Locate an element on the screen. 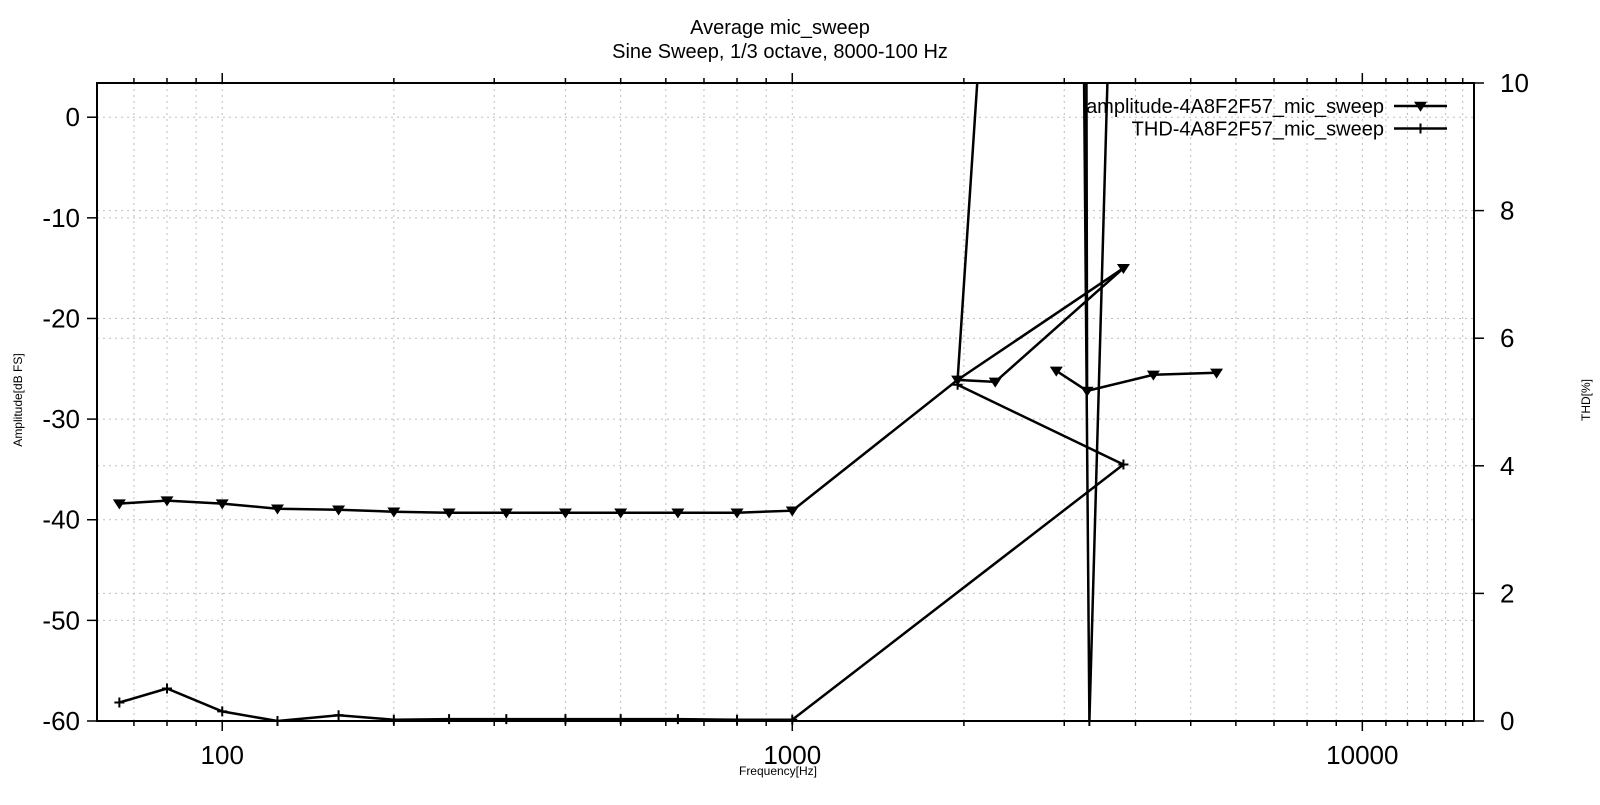 The height and width of the screenshot is (805, 1600). y2-tick-label: 4 is located at coordinates (1507, 466).